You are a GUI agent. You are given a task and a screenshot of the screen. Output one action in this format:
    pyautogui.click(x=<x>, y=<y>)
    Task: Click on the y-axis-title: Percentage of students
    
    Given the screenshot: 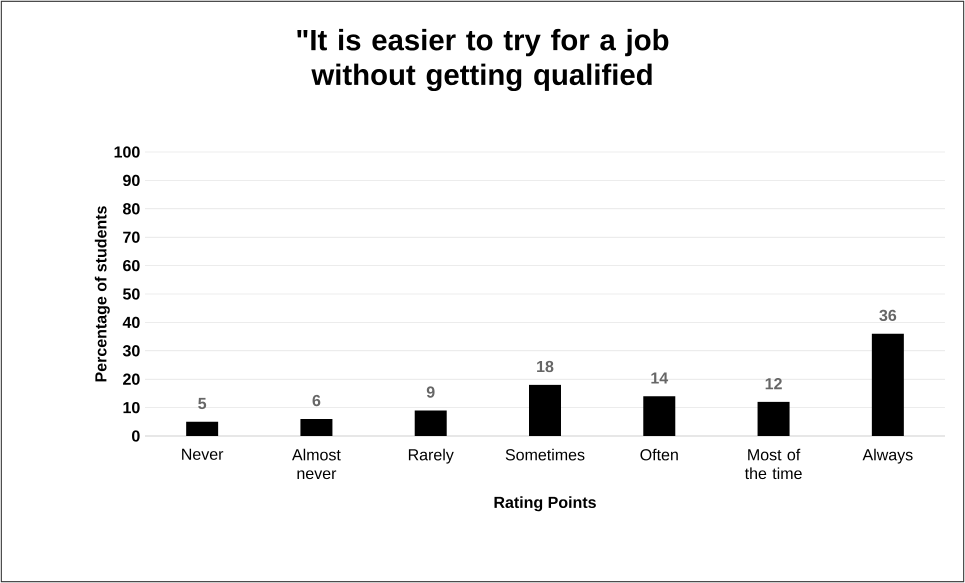 What is the action you would take?
    pyautogui.click(x=102, y=294)
    